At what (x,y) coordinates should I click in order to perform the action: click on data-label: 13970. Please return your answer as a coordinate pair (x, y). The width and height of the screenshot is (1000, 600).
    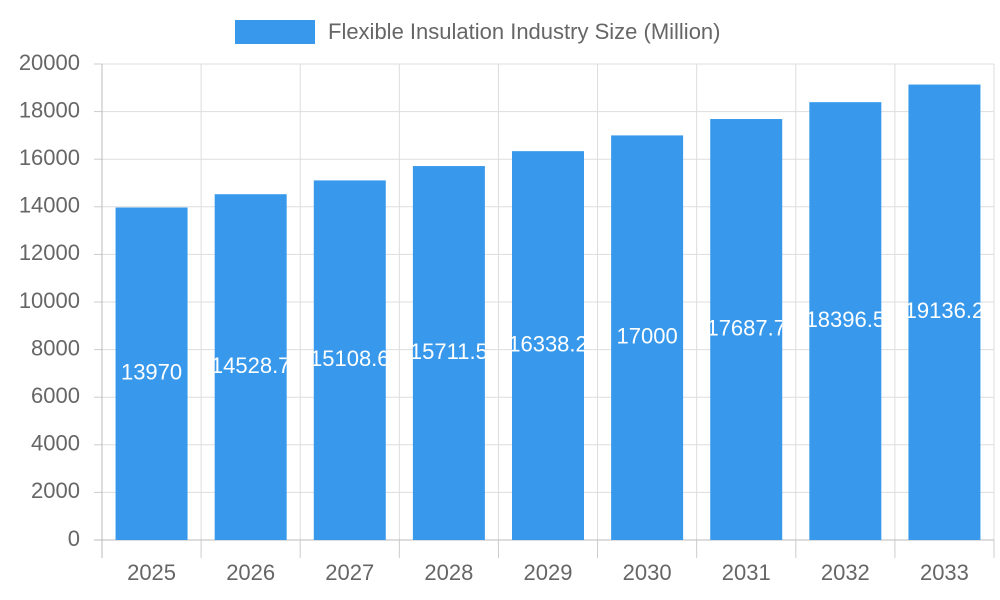
    Looking at the image, I should click on (151, 372).